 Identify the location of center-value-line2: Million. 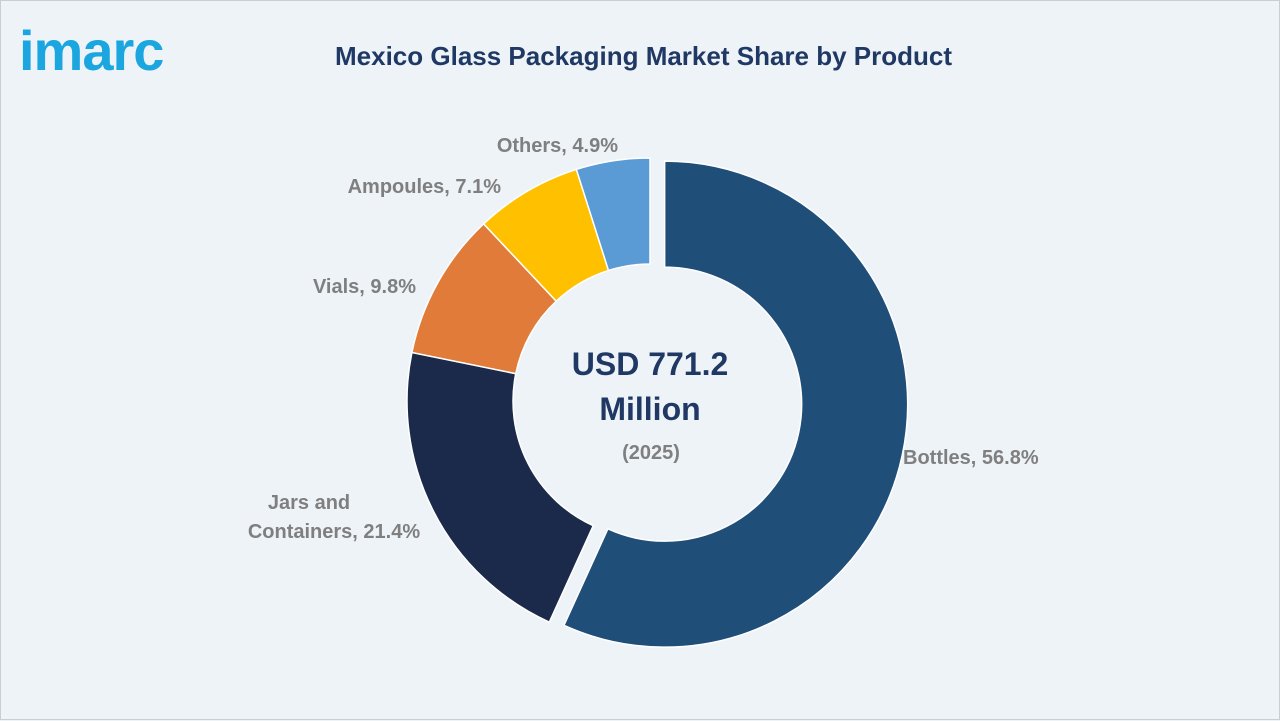
(649, 409).